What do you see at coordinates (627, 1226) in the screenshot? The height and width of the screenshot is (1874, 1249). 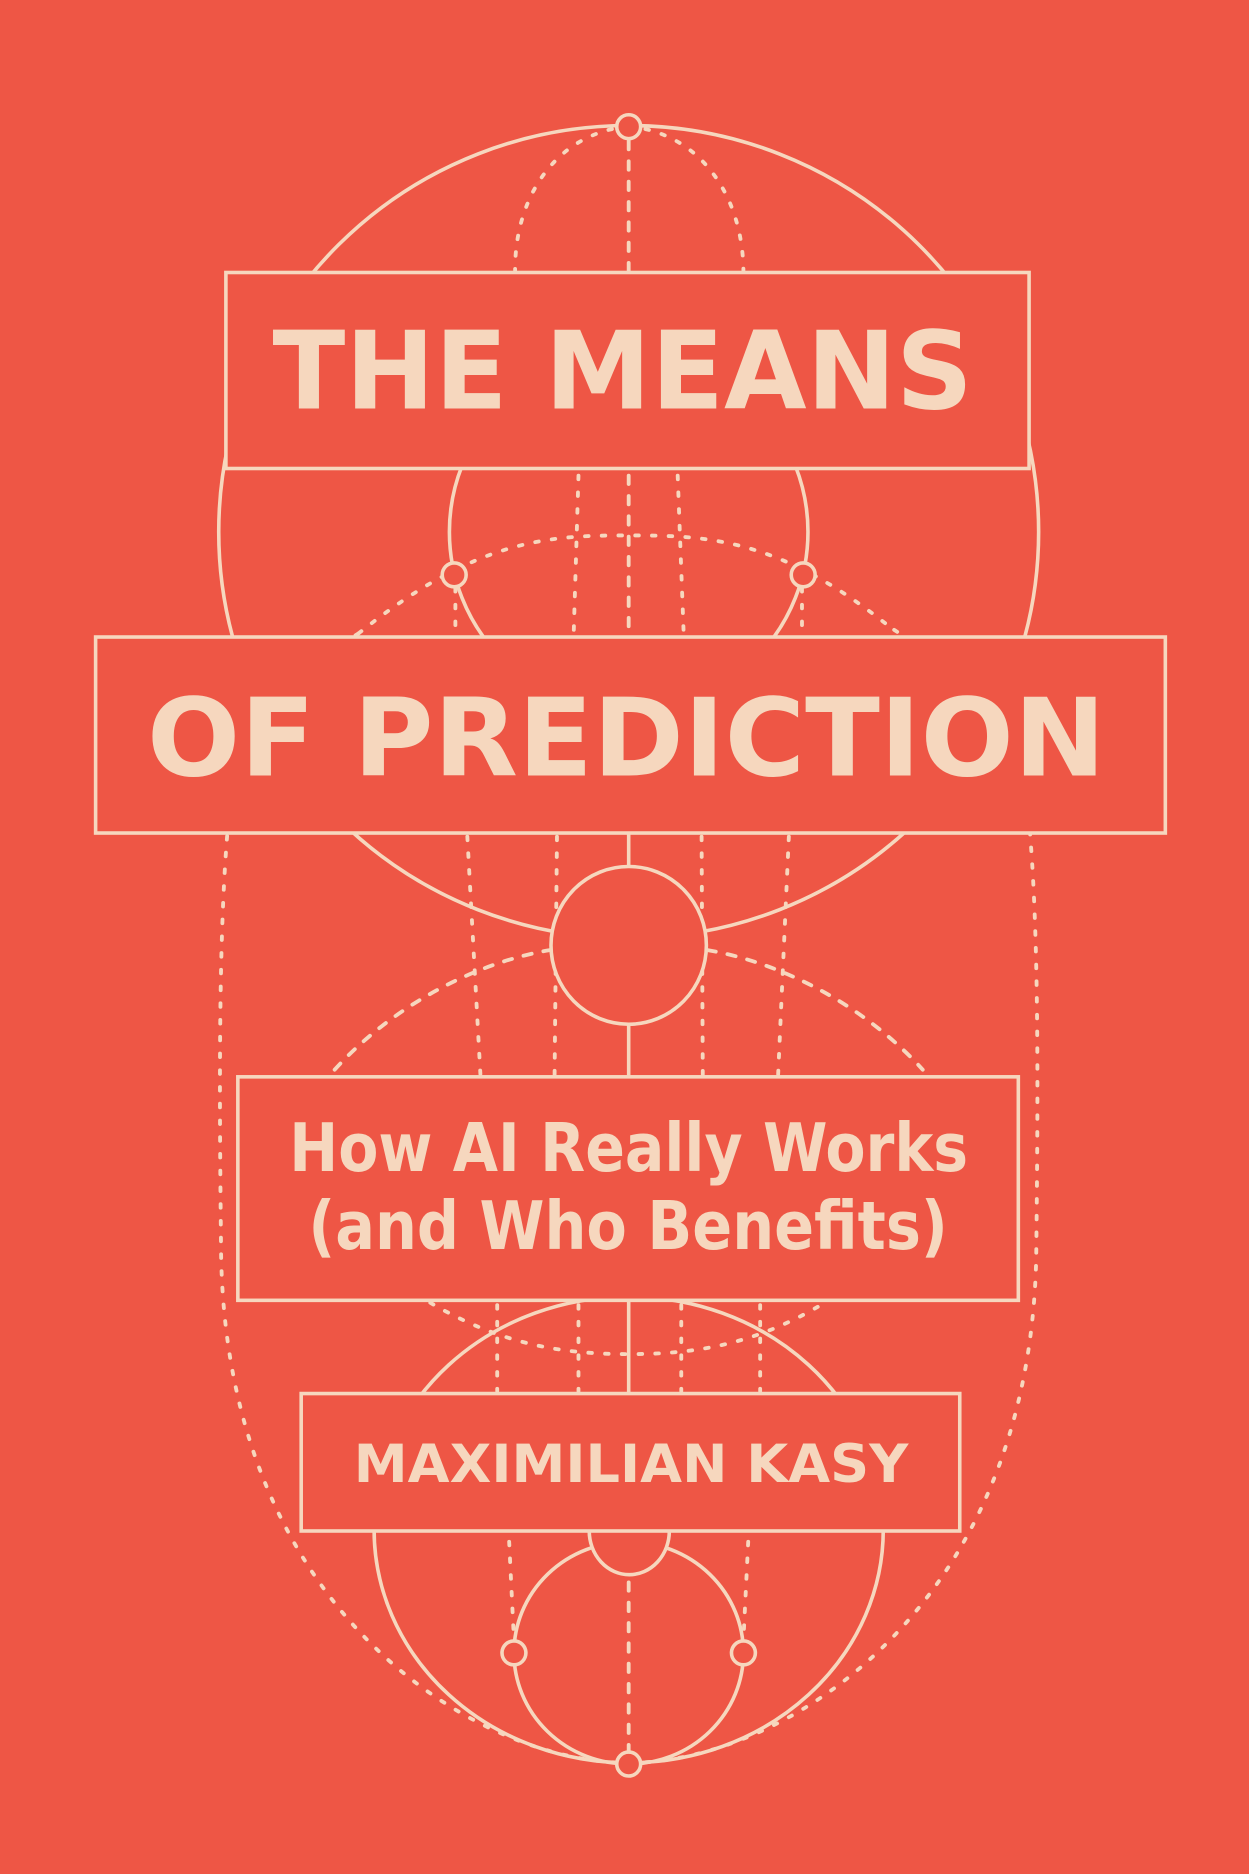 I see `subtitle-line-2: (and Who Benefits)` at bounding box center [627, 1226].